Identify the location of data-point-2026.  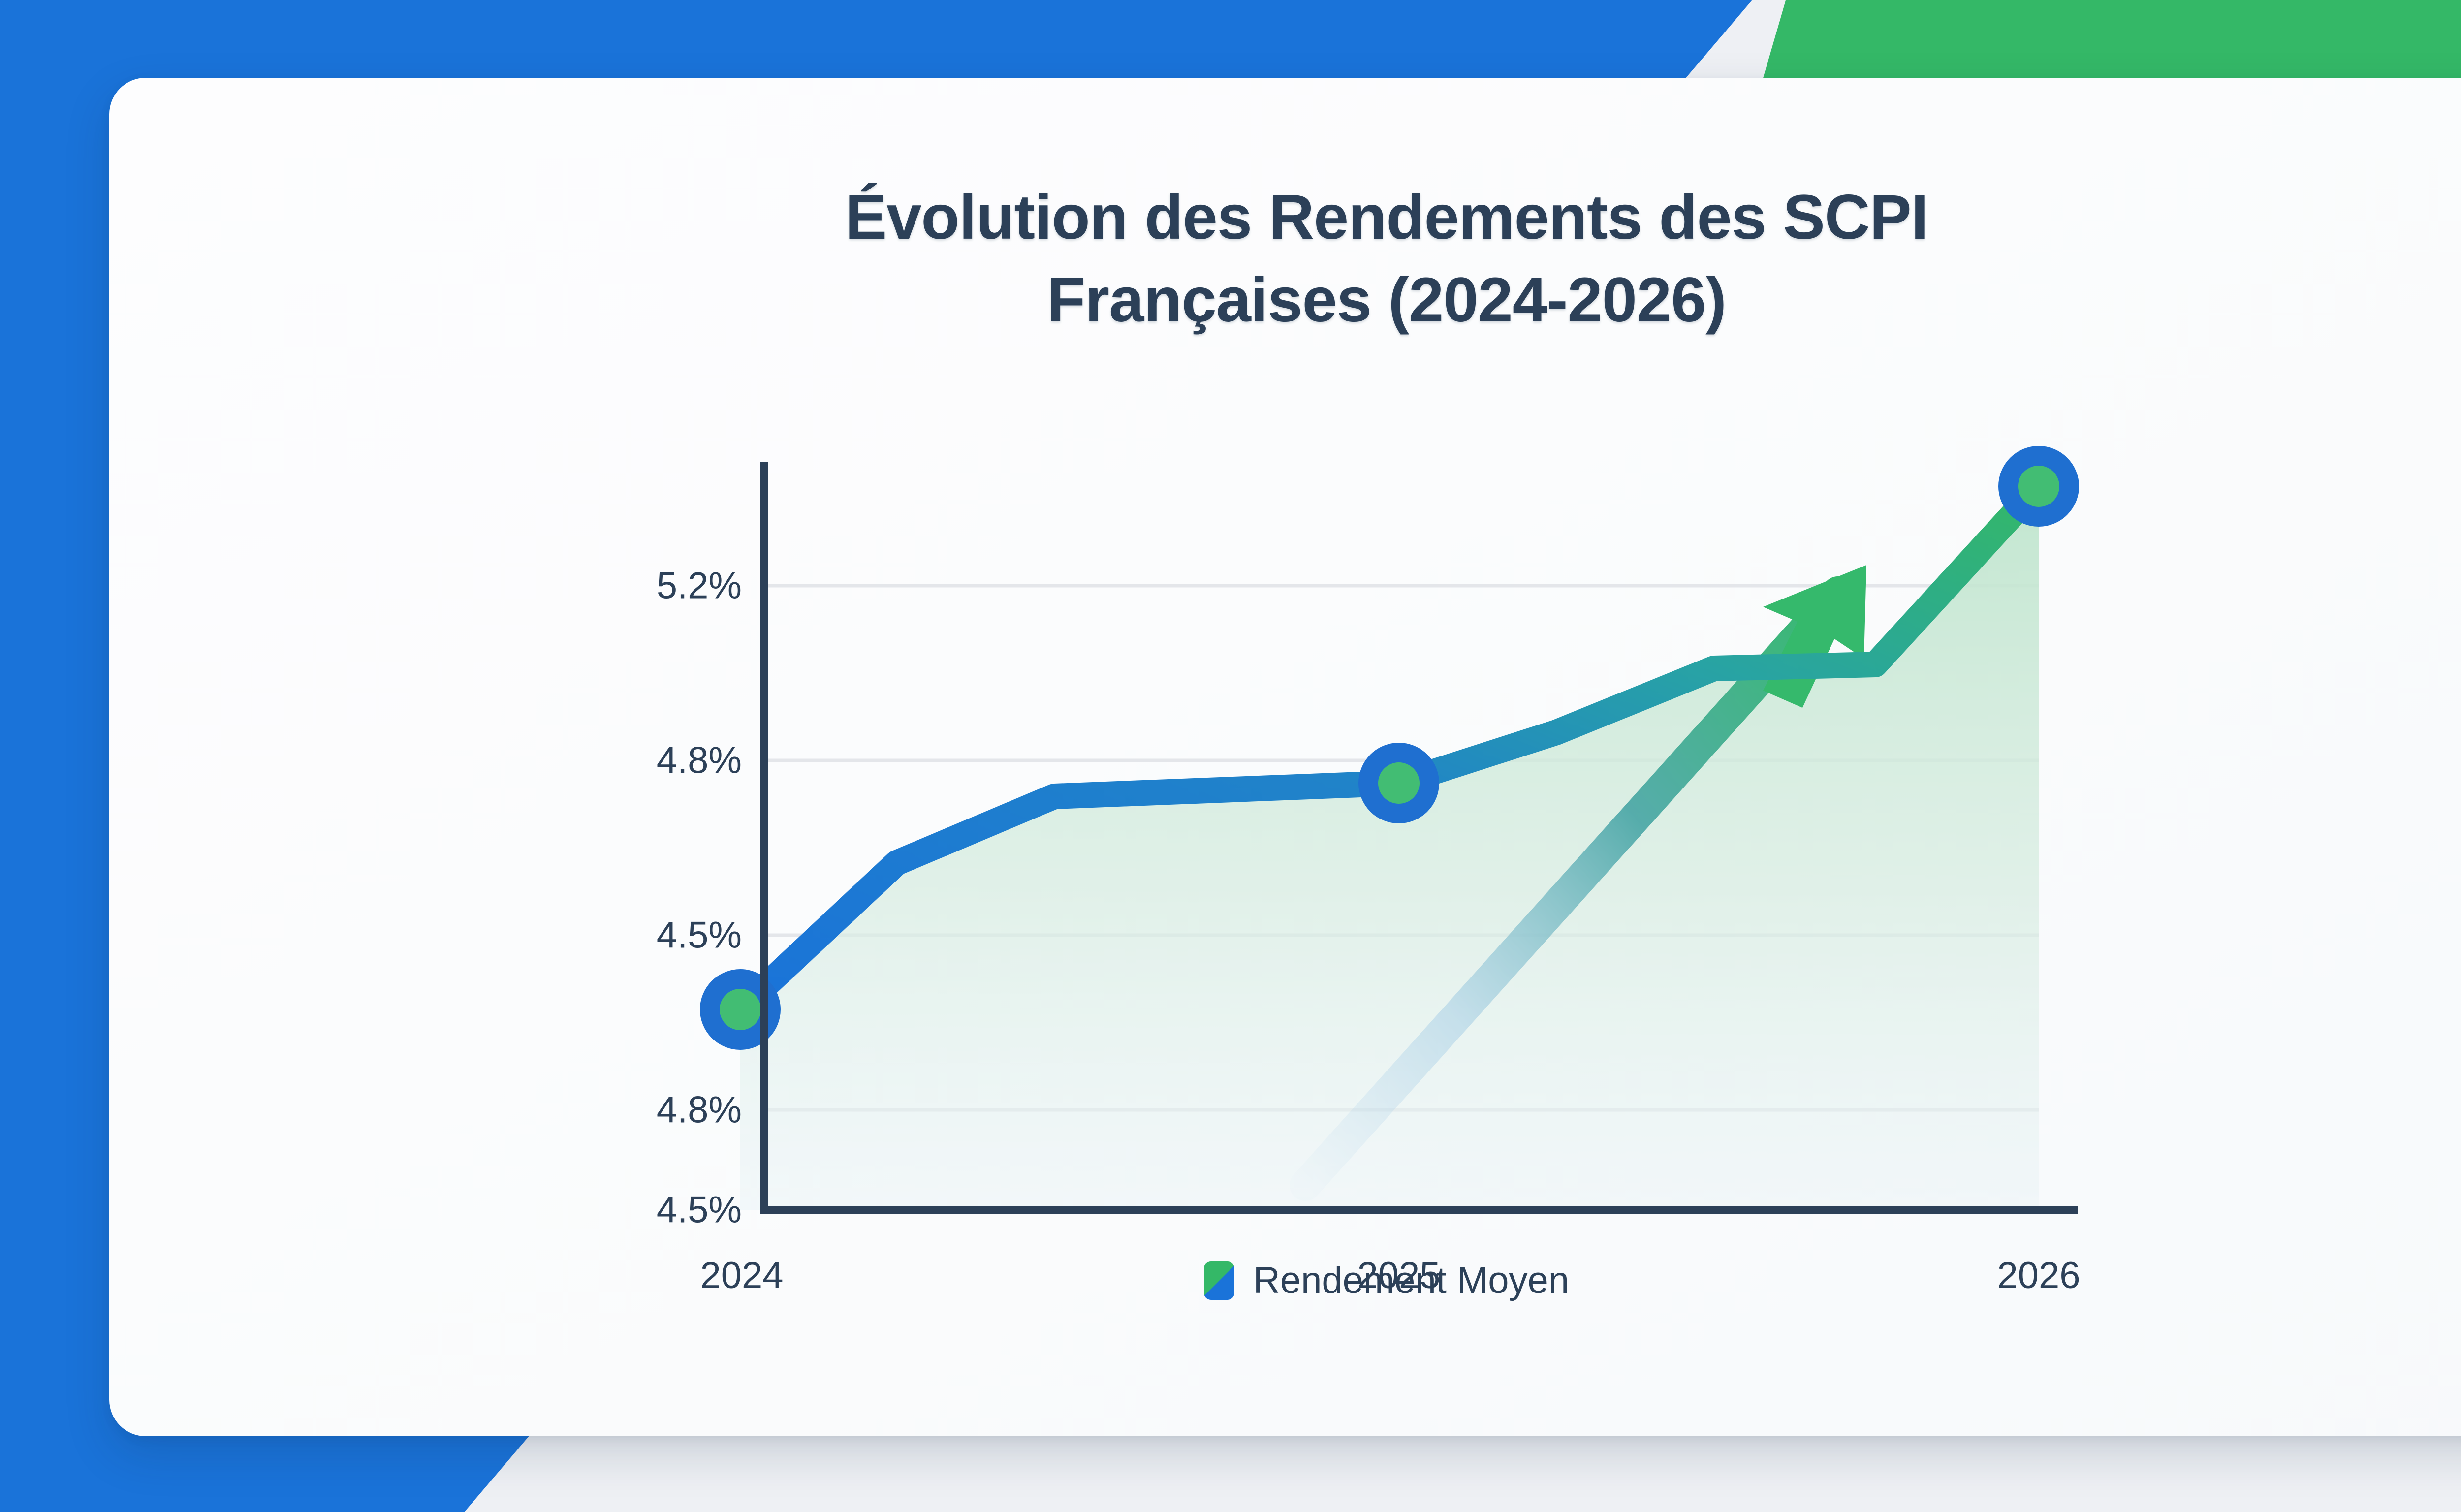
(2038, 486).